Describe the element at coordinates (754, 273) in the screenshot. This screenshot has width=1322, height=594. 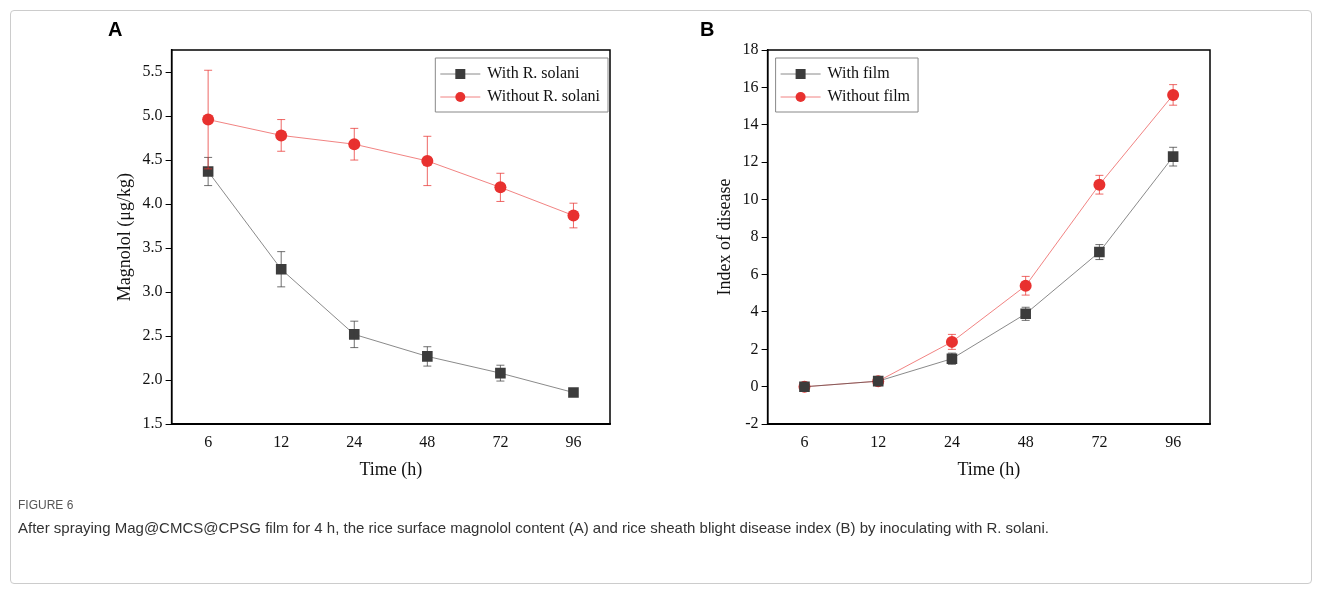
I see `y-tick-label: 6` at that location.